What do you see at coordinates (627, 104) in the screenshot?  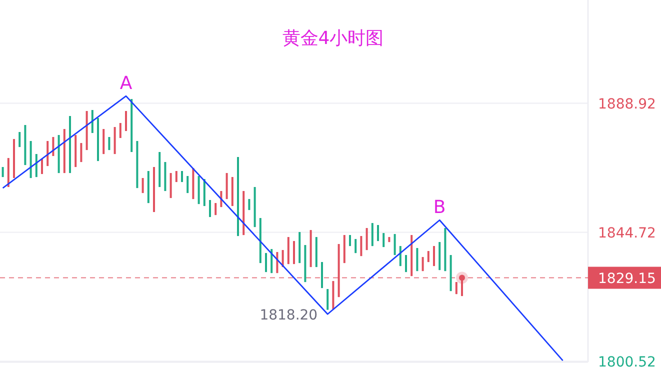 I see `y-tick-label: 1888.92` at bounding box center [627, 104].